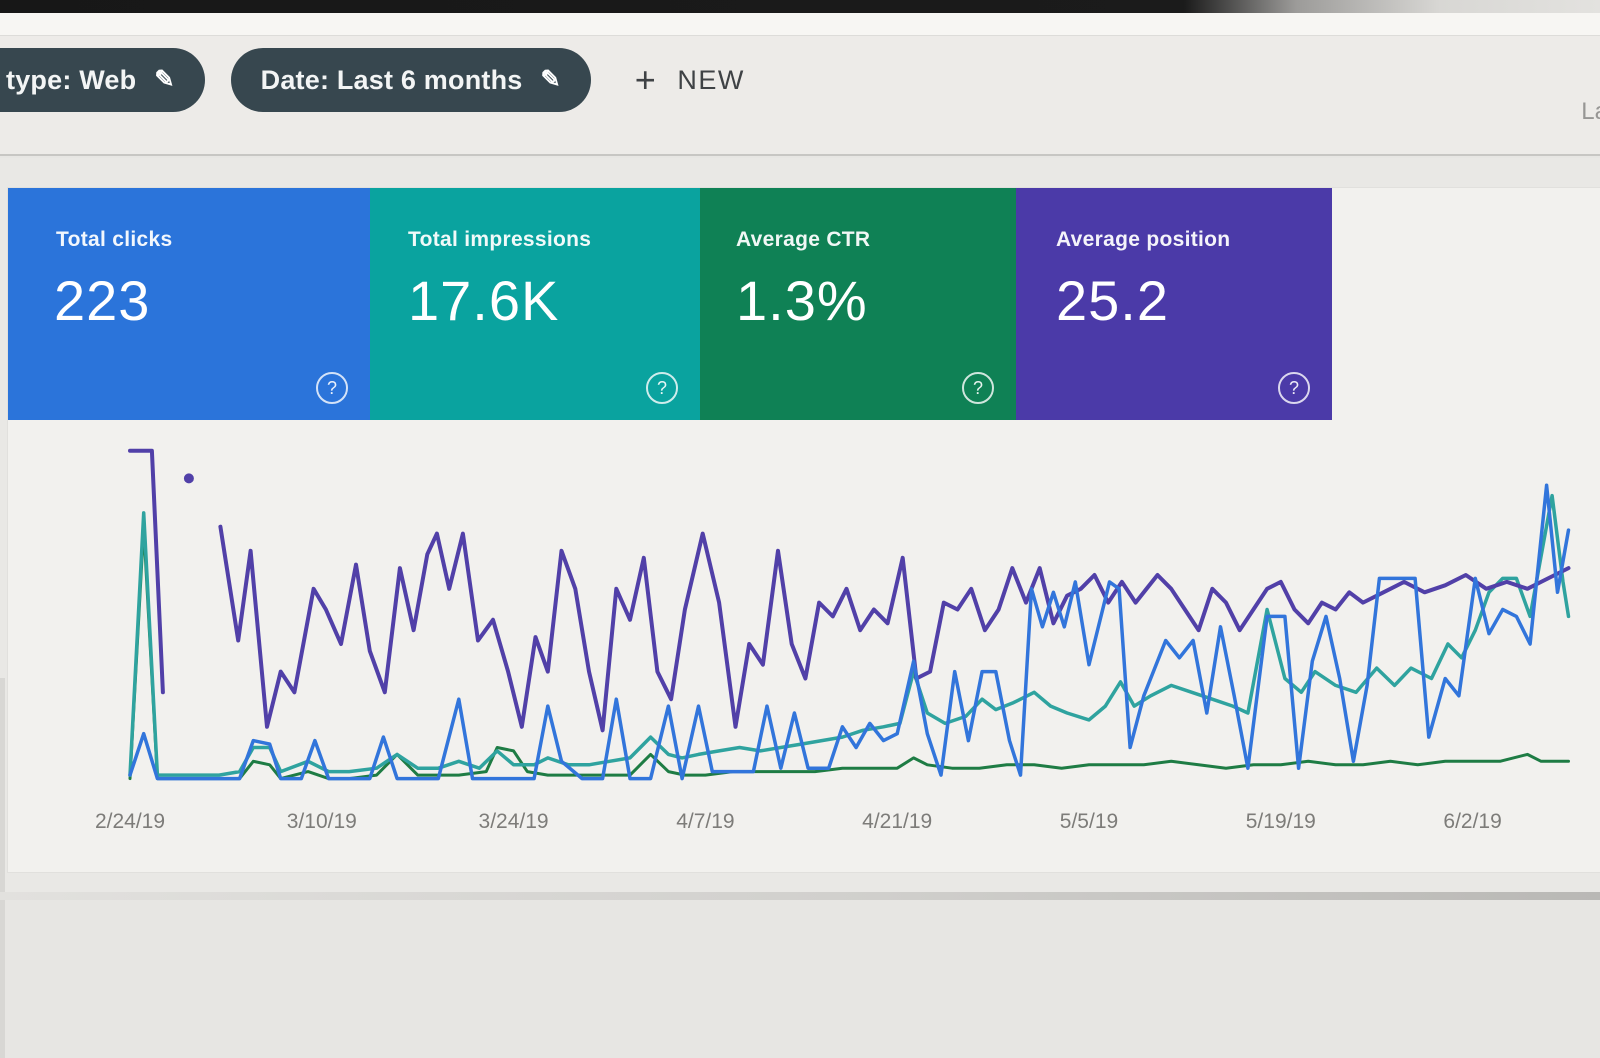  I want to click on x-tick-label: 4/21/19, so click(897, 821).